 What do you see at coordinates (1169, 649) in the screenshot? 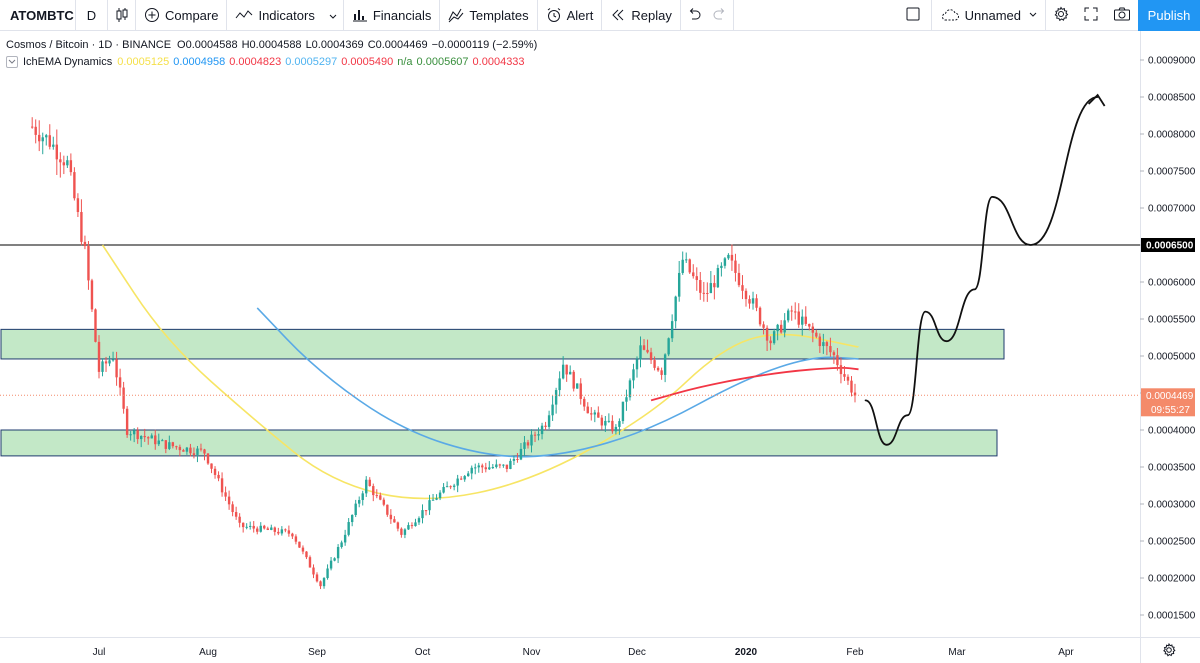
I see `chart-settings-gear` at bounding box center [1169, 649].